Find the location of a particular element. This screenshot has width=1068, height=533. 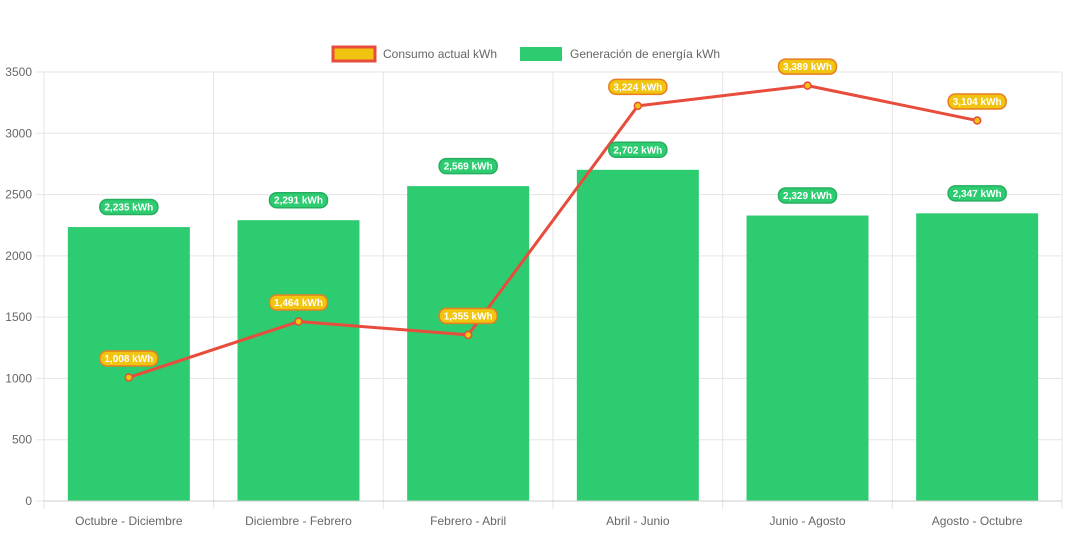

data-label: 2,291 kWh is located at coordinates (298, 200).